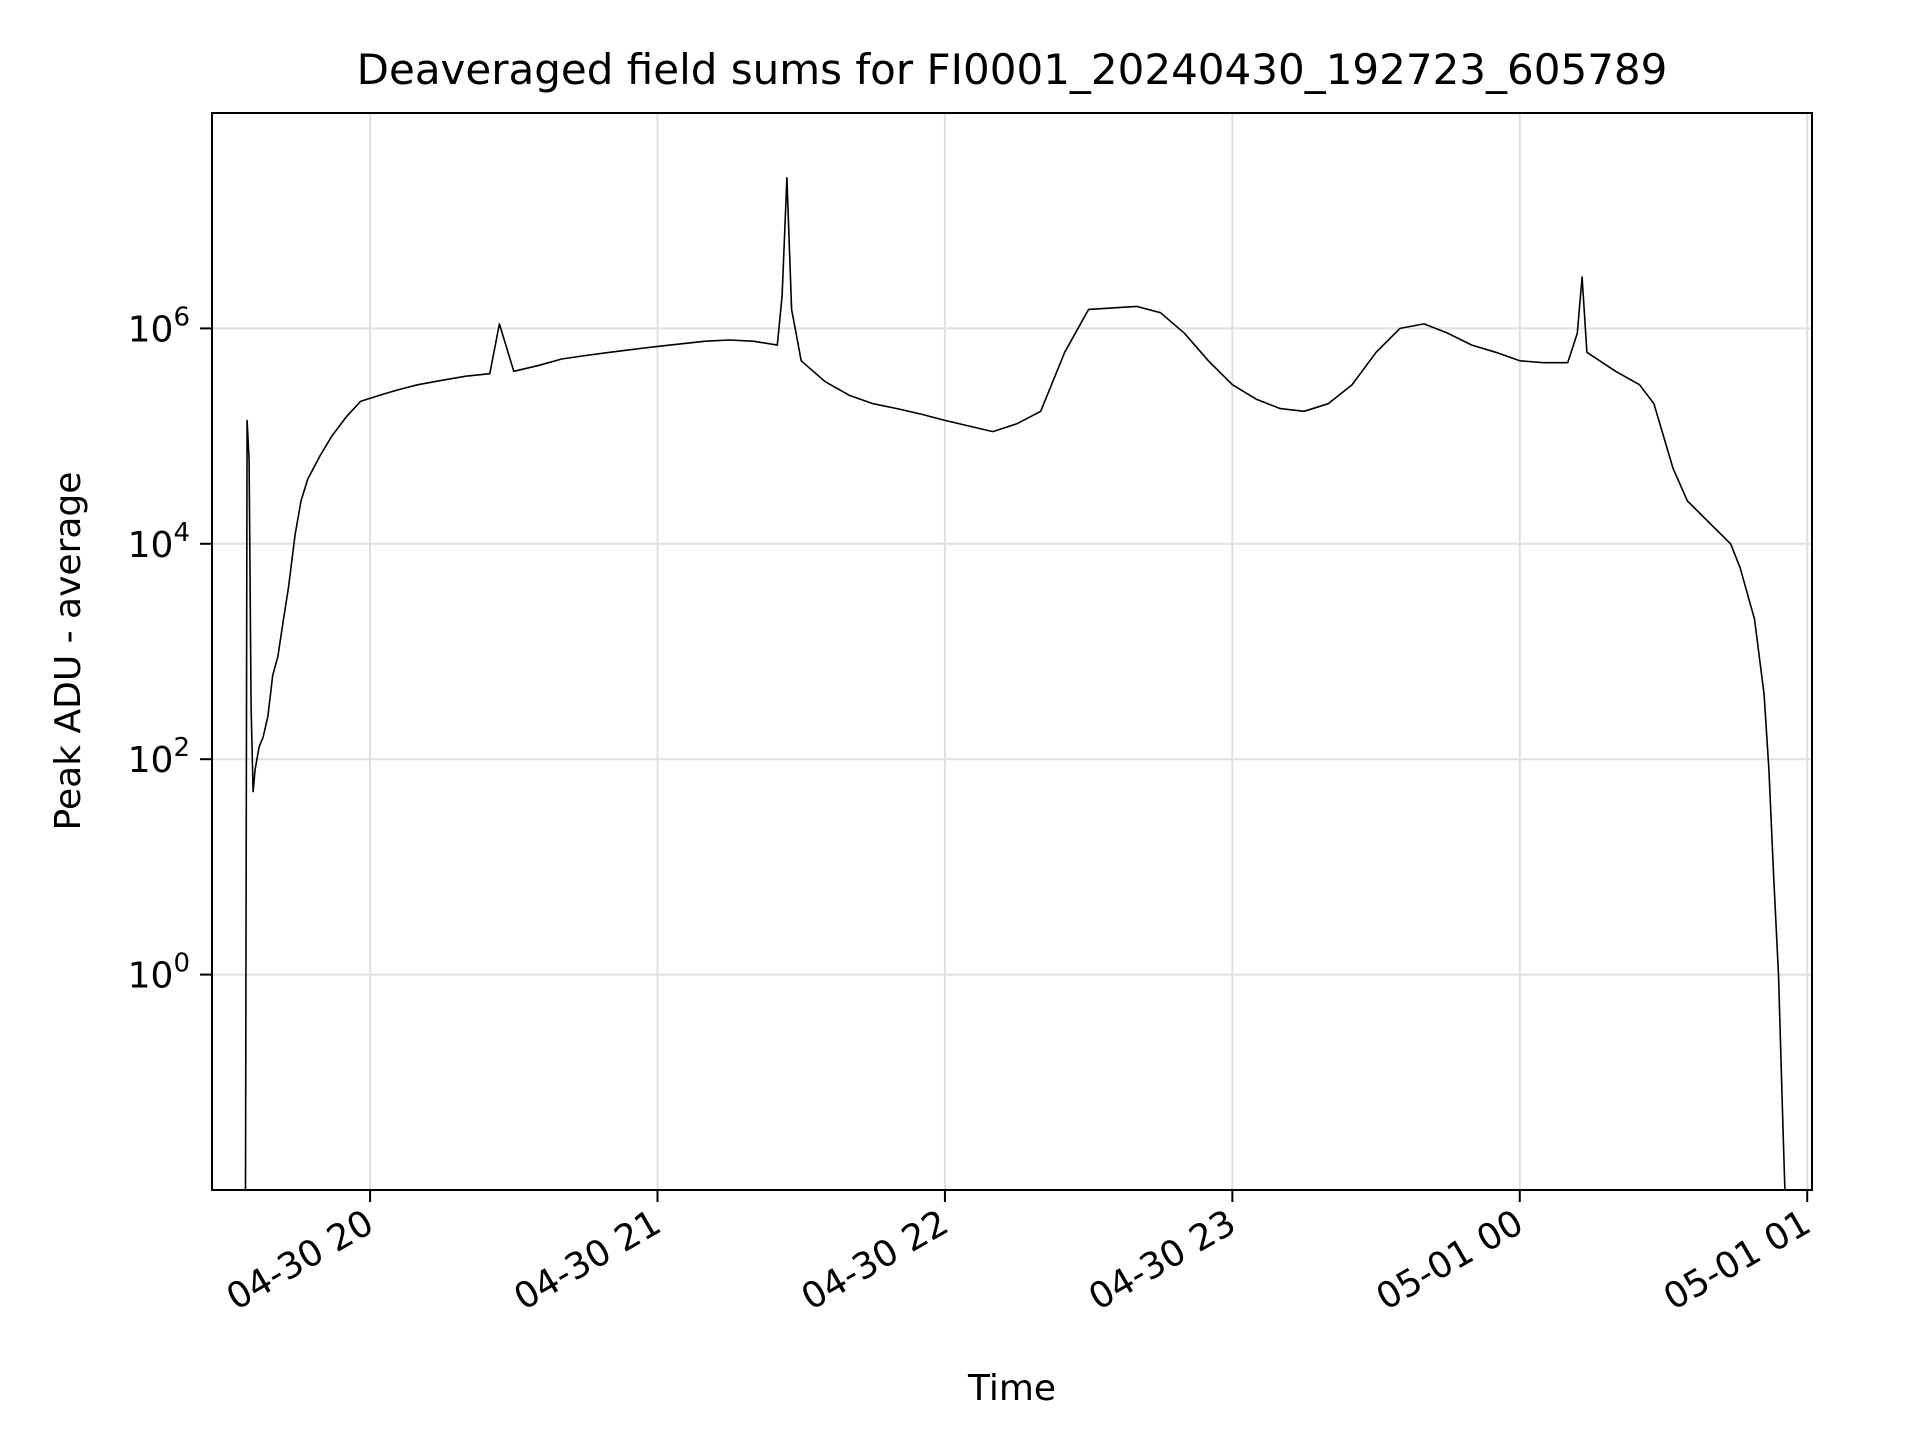  What do you see at coordinates (181, 317) in the screenshot?
I see `y-tick-label-exponent: 6` at bounding box center [181, 317].